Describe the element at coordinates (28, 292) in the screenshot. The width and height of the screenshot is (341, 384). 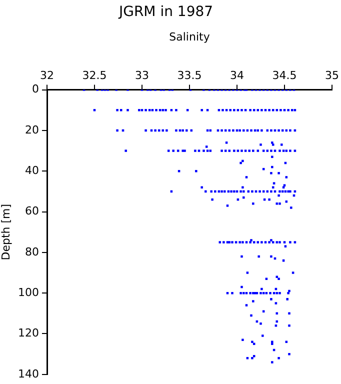
I see `y-tick-label: 100` at that location.